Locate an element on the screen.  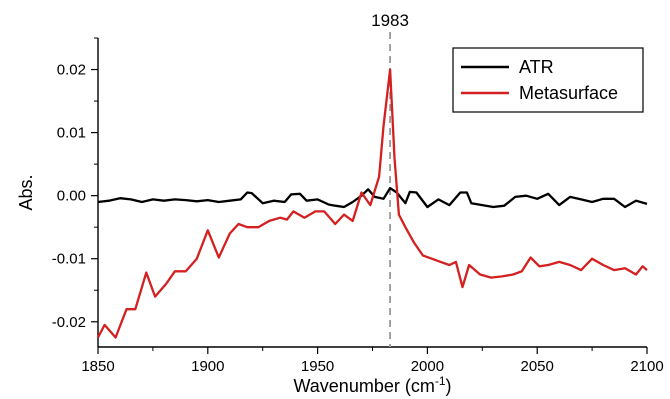
reference-line-label: 1983 is located at coordinates (390, 20).